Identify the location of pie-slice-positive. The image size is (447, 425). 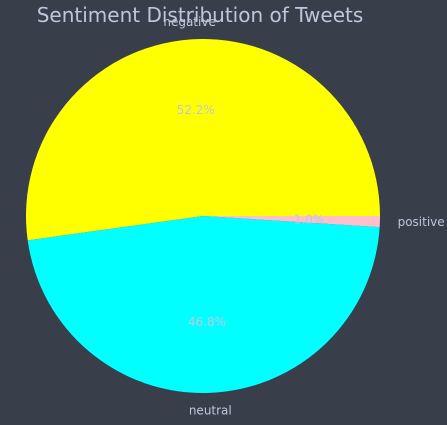
(291, 222).